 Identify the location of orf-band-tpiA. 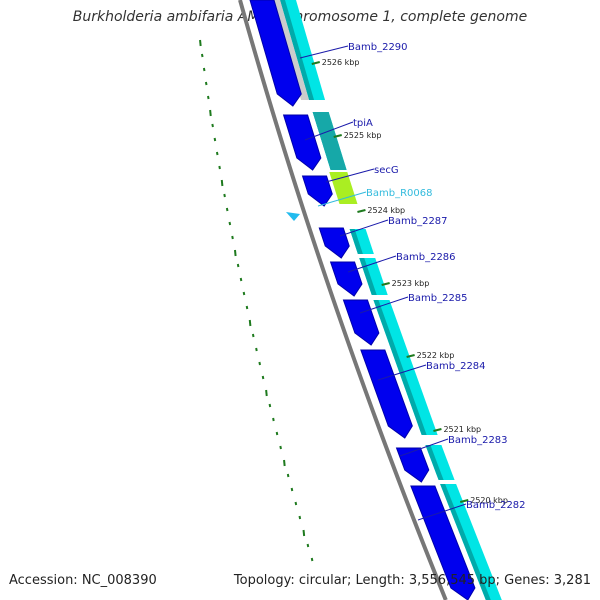
(329, 141).